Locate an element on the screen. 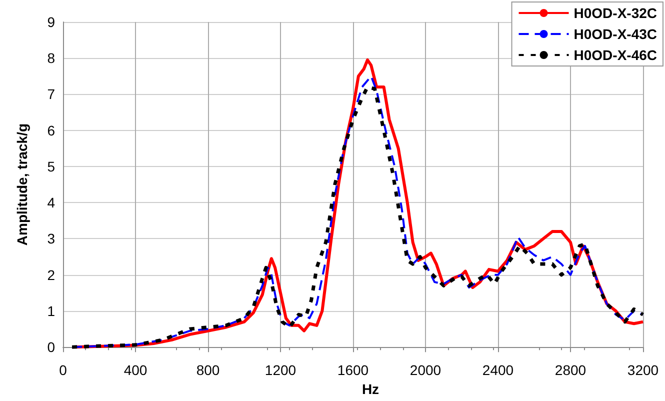  y-tick-label: 1 is located at coordinates (51, 310).